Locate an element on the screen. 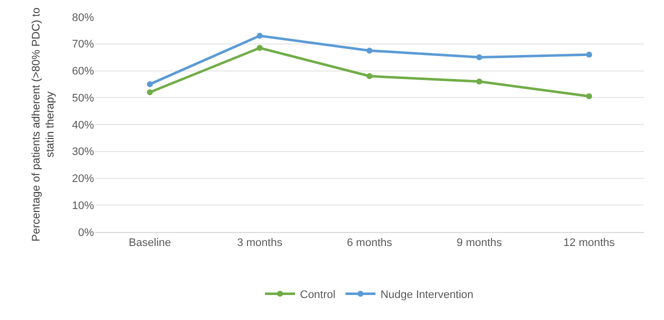 Image resolution: width=664 pixels, height=320 pixels. legend-label: Control is located at coordinates (318, 295).